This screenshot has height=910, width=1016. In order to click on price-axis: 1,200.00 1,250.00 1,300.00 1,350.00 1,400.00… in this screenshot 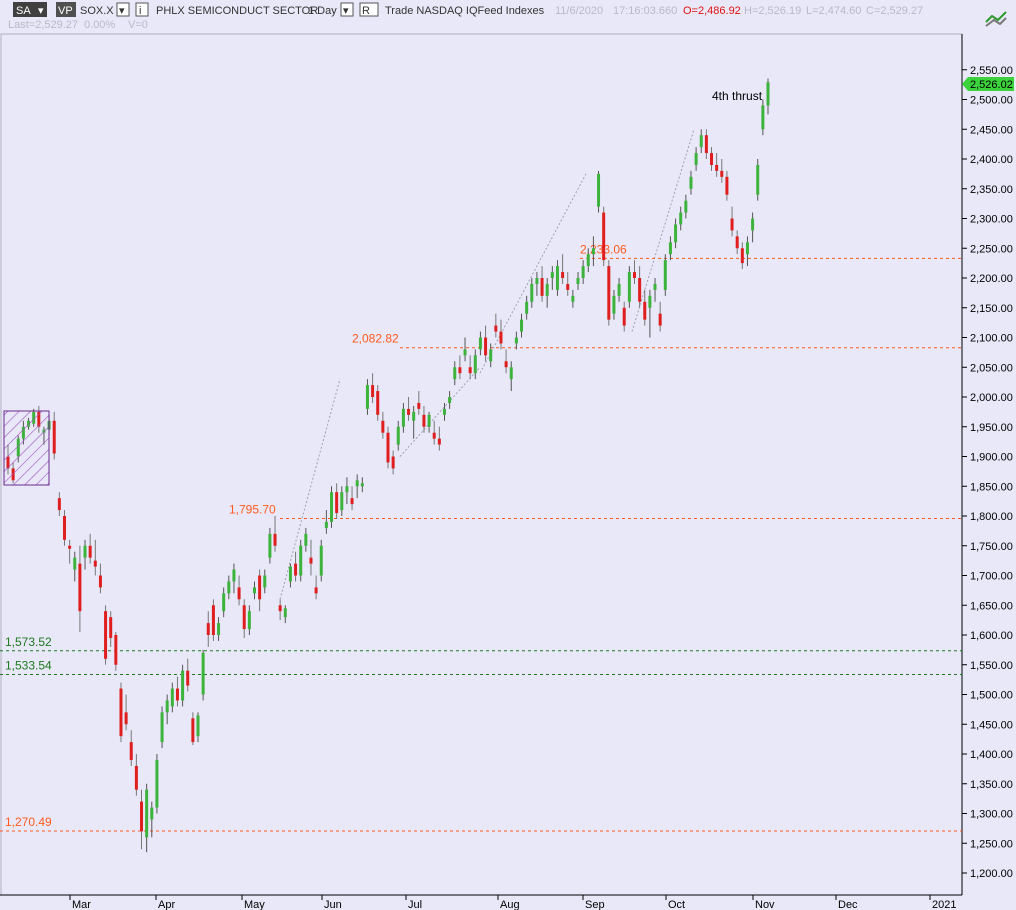, I will do `click(987, 472)`.